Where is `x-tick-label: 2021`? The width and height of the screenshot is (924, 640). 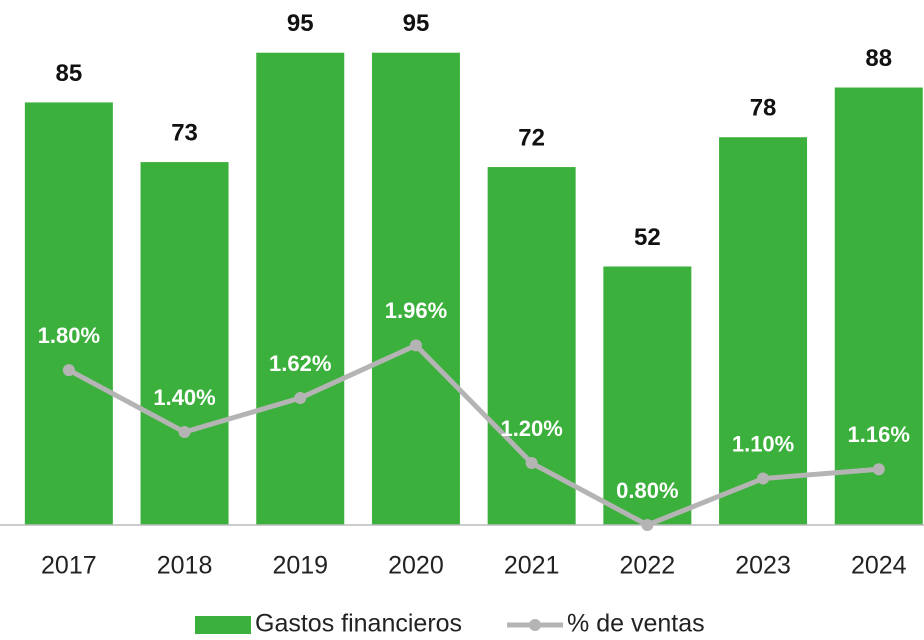 x-tick-label: 2021 is located at coordinates (532, 566).